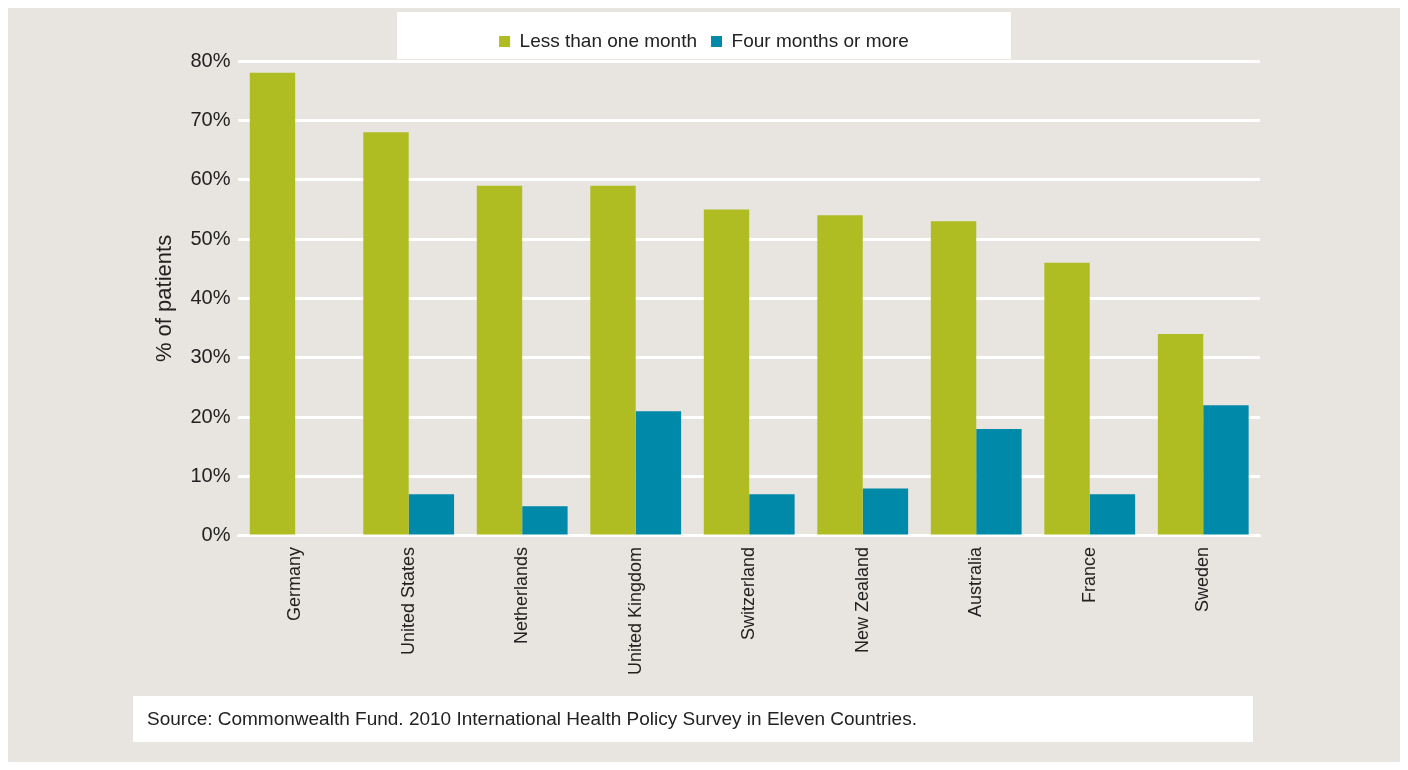 This screenshot has width=1408, height=770. What do you see at coordinates (407, 600) in the screenshot?
I see `x-tick-label: United States` at bounding box center [407, 600].